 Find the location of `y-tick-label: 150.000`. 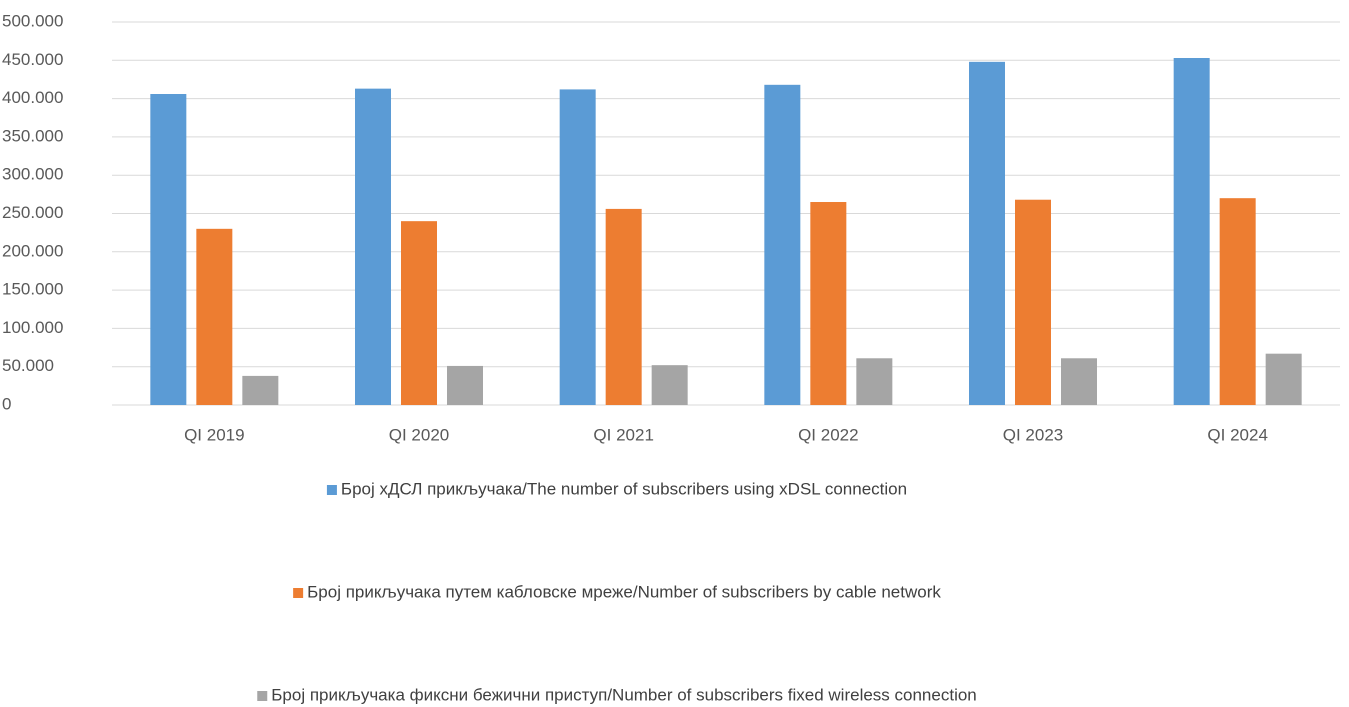

y-tick-label: 150.000 is located at coordinates (32, 289).